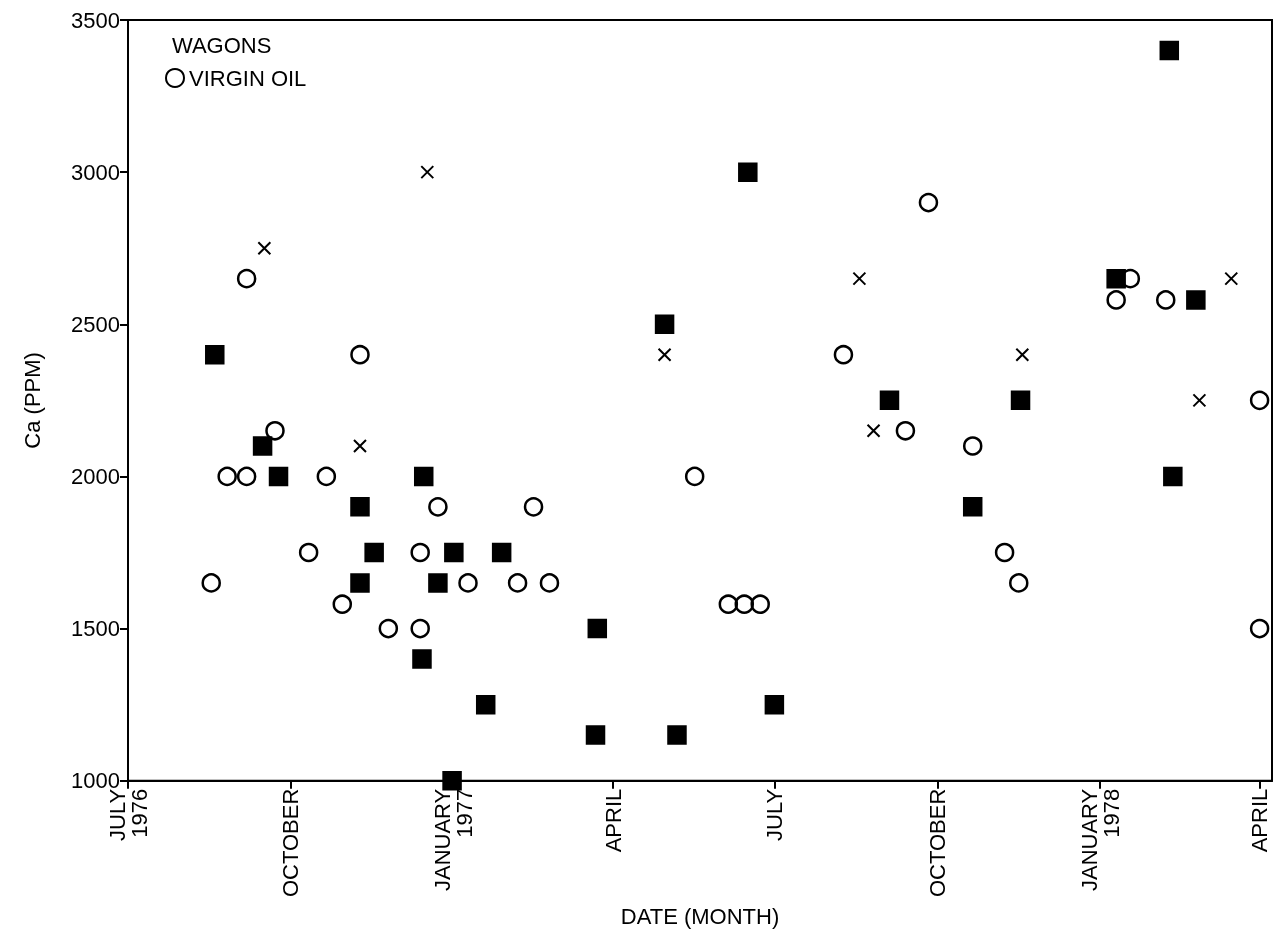 The width and height of the screenshot is (1280, 932). What do you see at coordinates (1100, 840) in the screenshot?
I see `x-tick-label: JANUARY 1978` at bounding box center [1100, 840].